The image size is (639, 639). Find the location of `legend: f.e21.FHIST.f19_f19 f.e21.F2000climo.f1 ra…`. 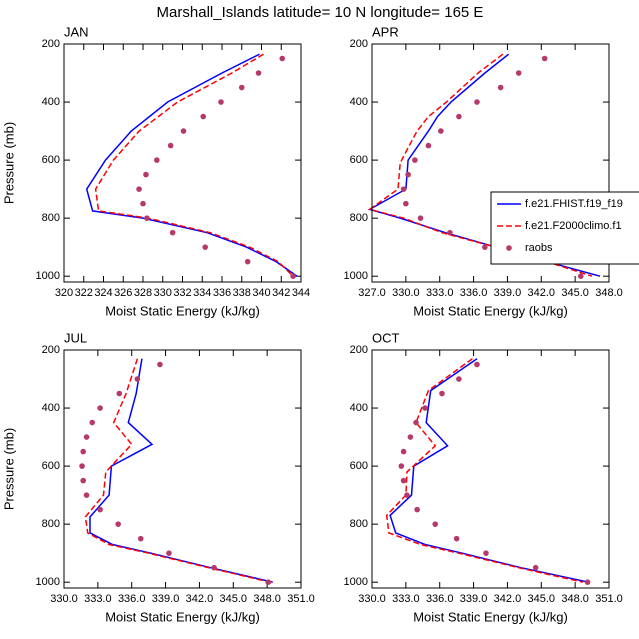

legend: f.e21.FHIST.f19_f19 f.e21.F2000climo.f1 ra… is located at coordinates (564, 228).